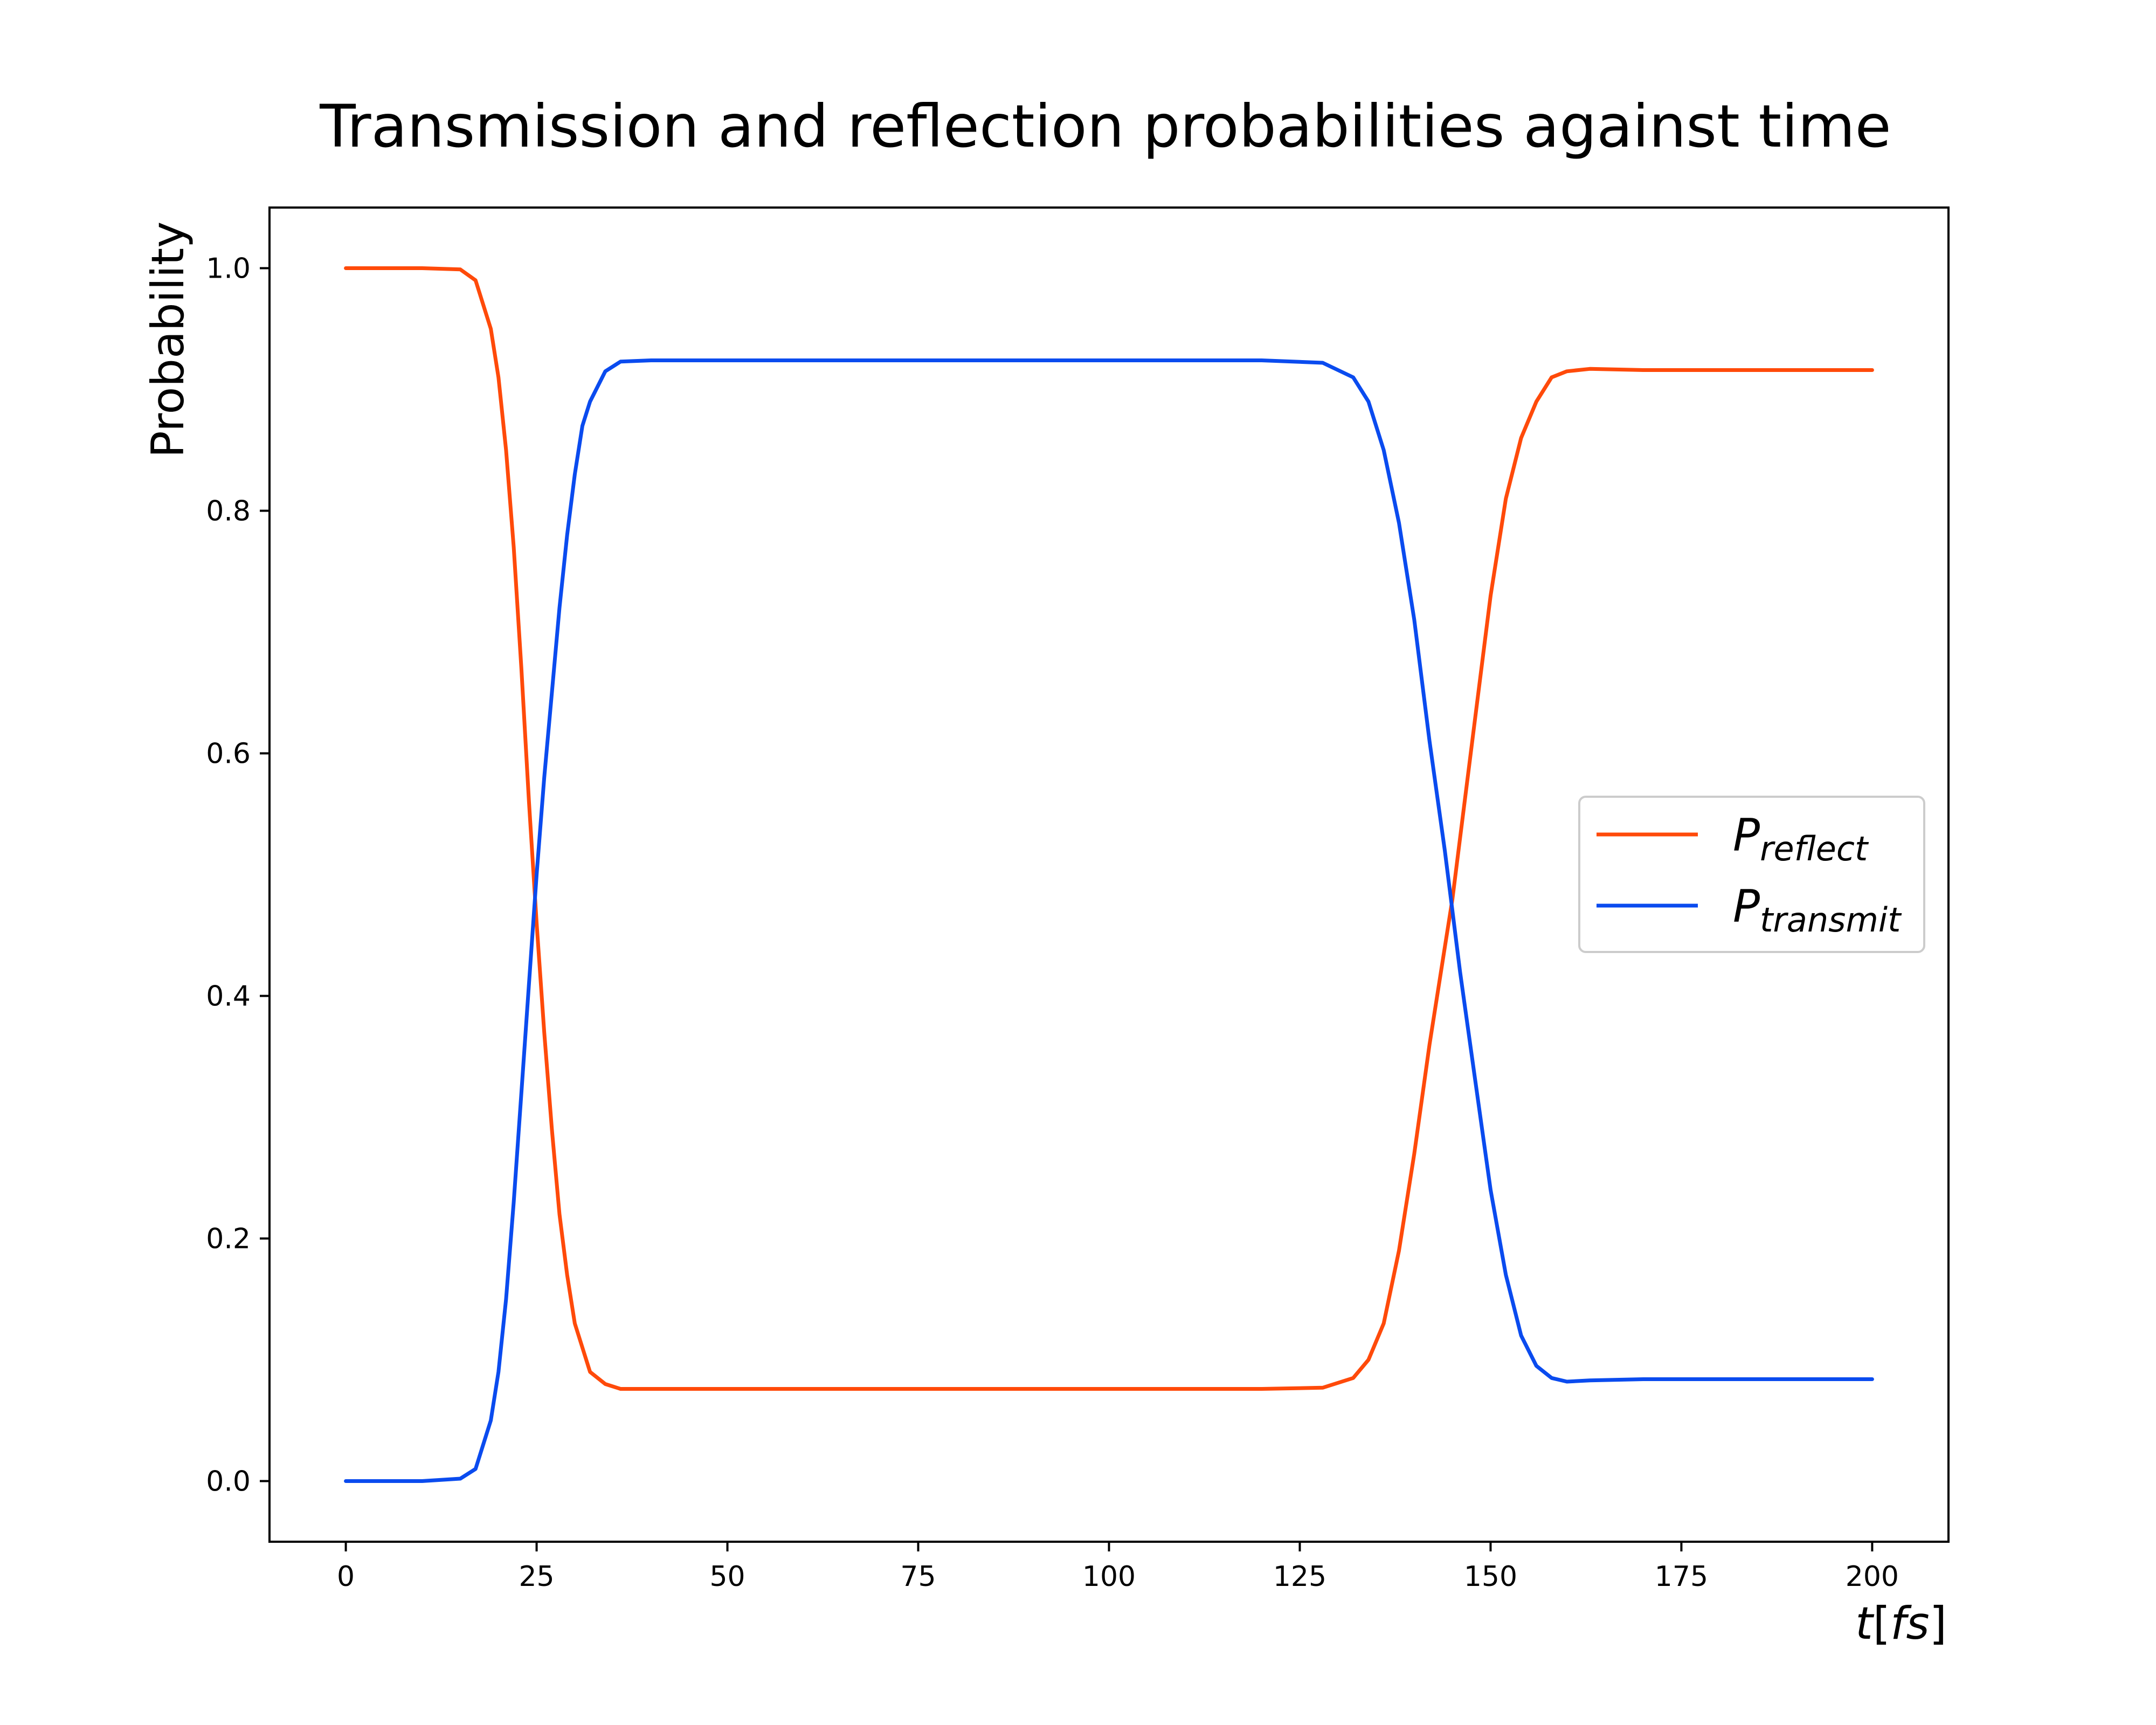 This screenshot has width=2156, height=1725. I want to click on x-tick-label: 100, so click(1109, 1577).